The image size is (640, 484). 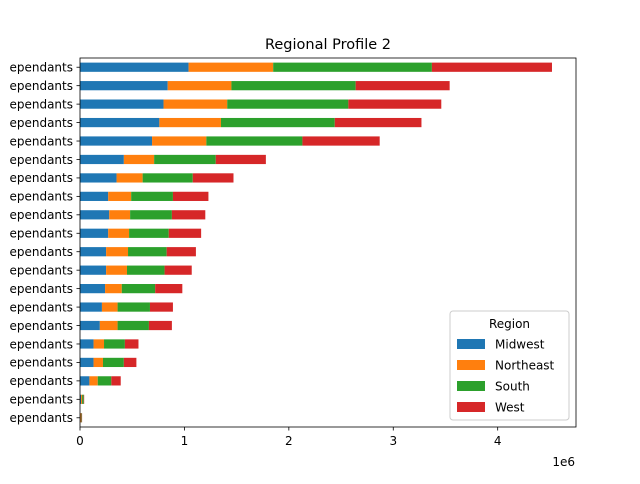 I want to click on y-tick-label-7: ependants, so click(x=41, y=197).